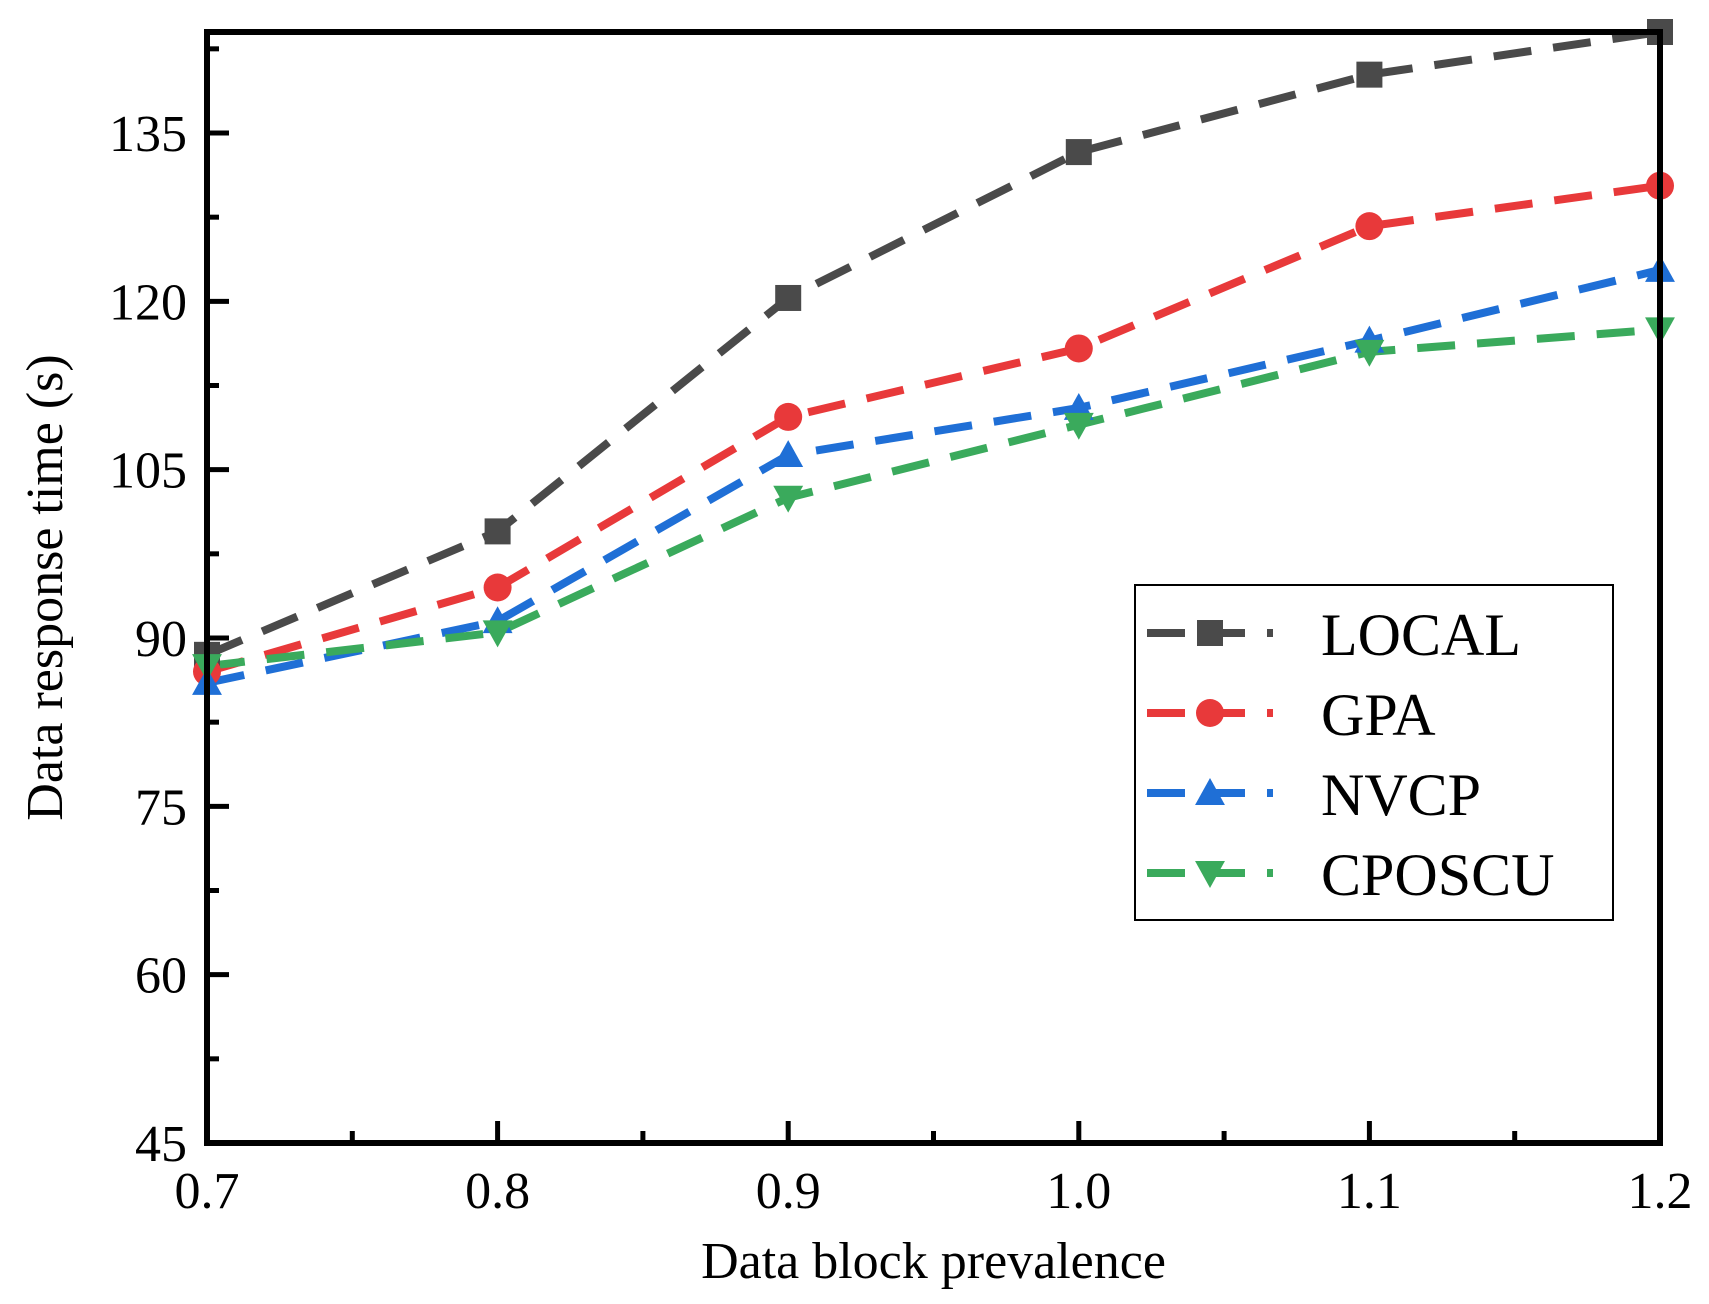 The width and height of the screenshot is (1709, 1304). Describe the element at coordinates (1401, 795) in the screenshot. I see `legend-label-nvcp: NVCP` at that location.